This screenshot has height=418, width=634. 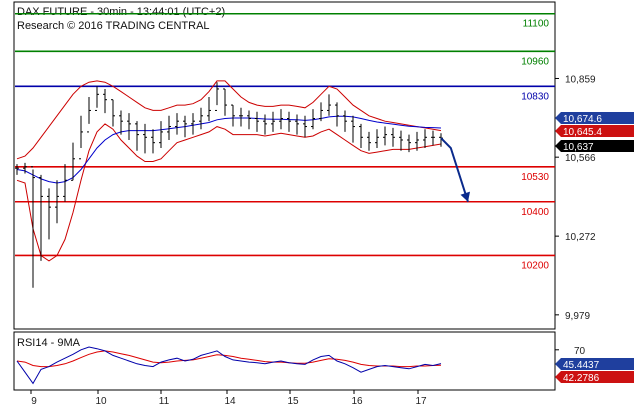 I want to click on level-label-10830: 10830, so click(x=535, y=96).